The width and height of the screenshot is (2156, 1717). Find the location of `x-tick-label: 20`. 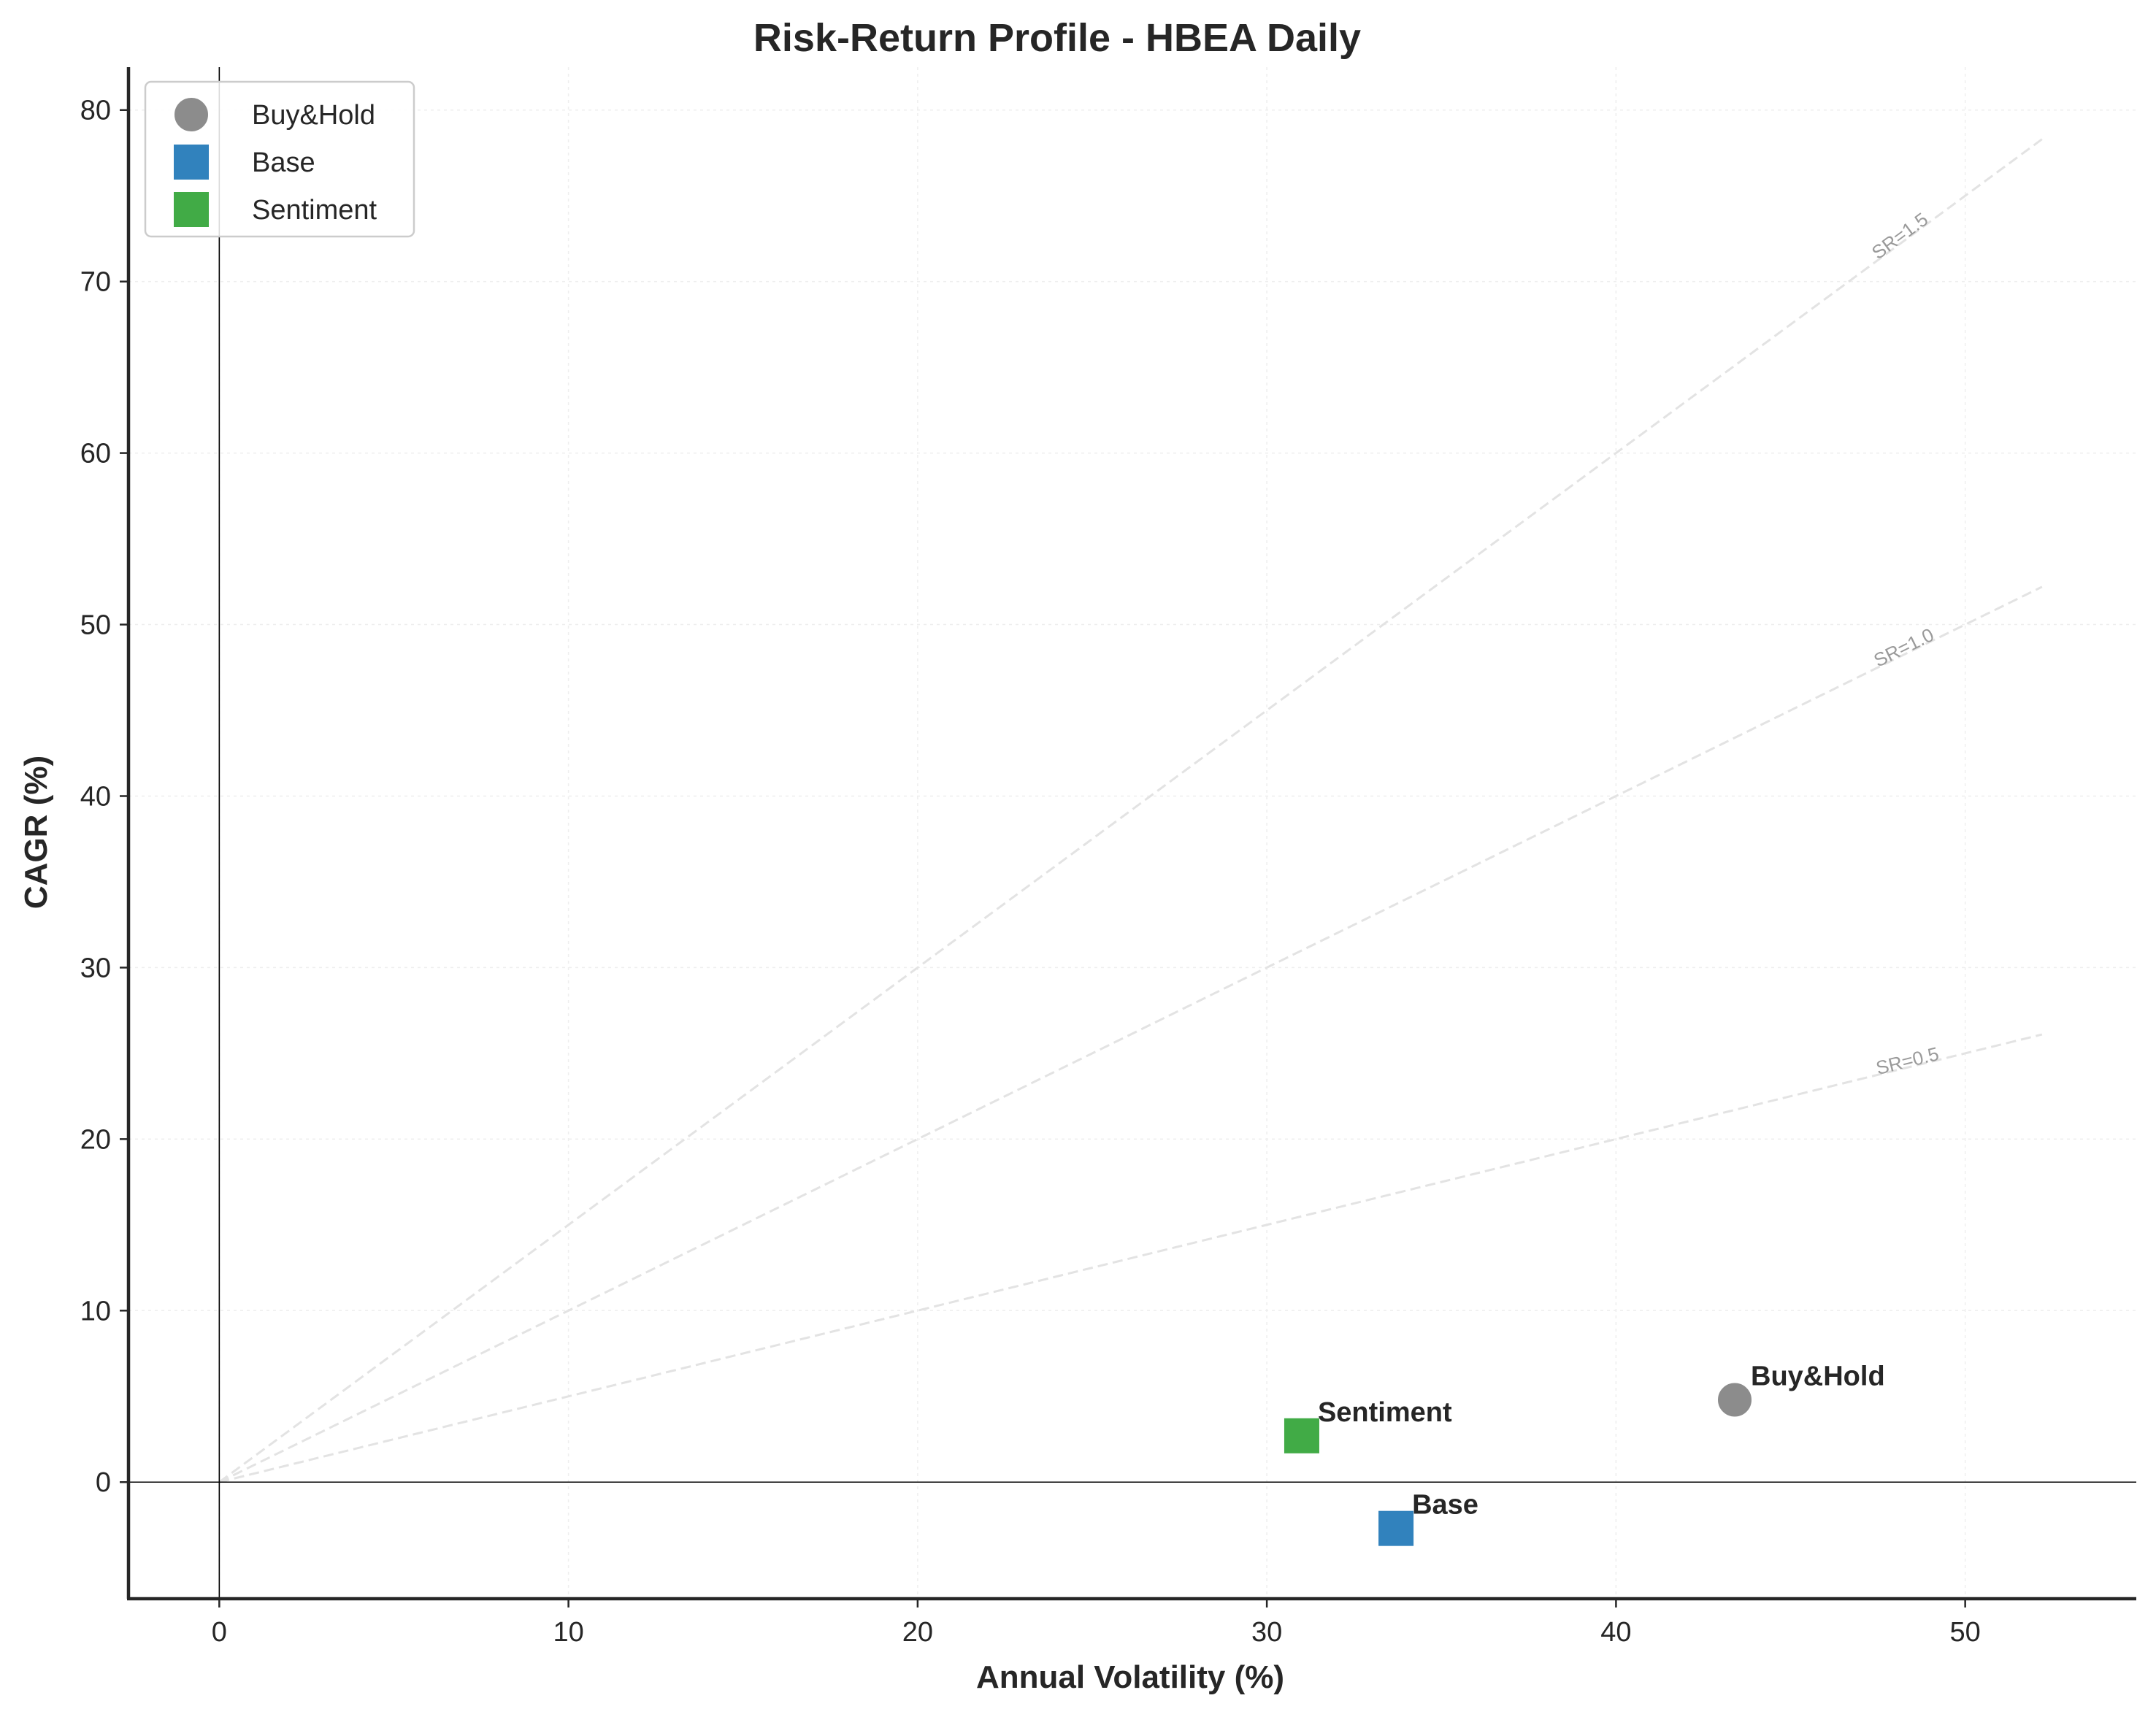

x-tick-label: 20 is located at coordinates (917, 1632).